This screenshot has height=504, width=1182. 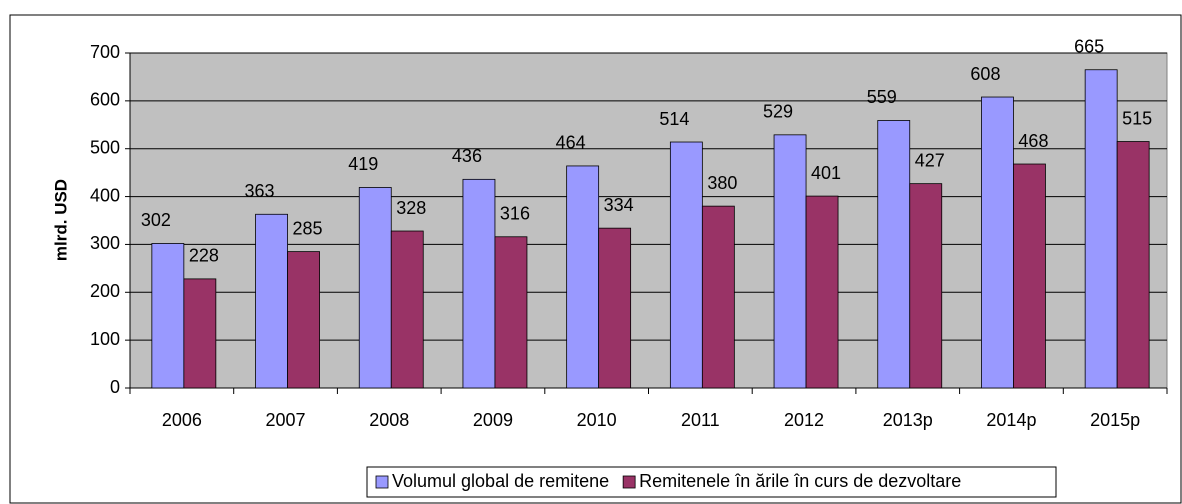 I want to click on y-tick-label: 200, so click(x=105, y=291).